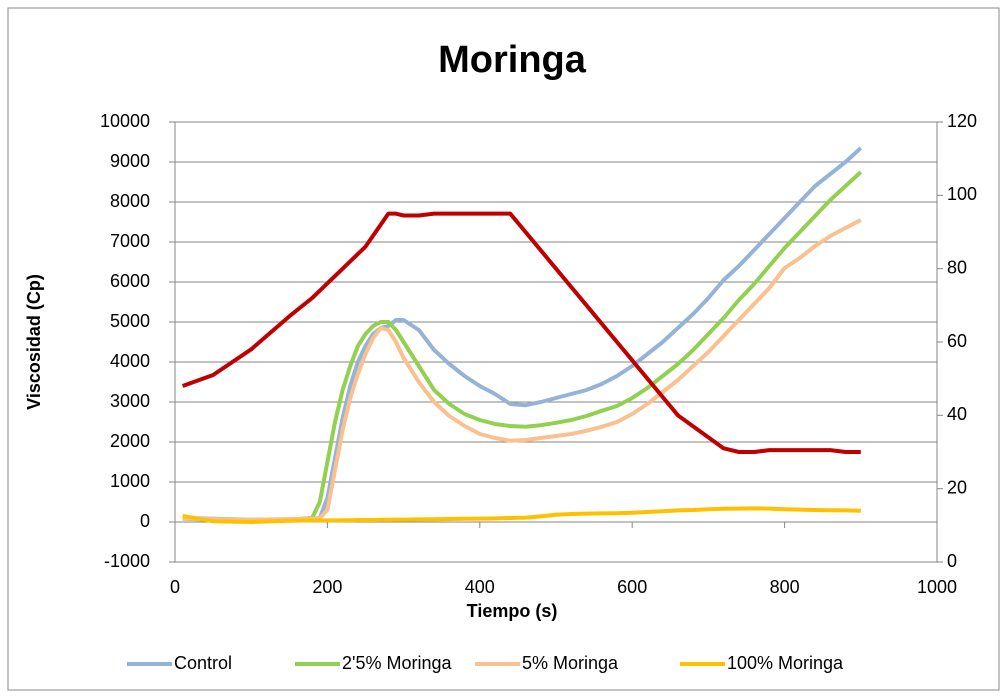 This screenshot has height=699, width=1008. Describe the element at coordinates (521, 515) in the screenshot. I see `series-line` at that location.